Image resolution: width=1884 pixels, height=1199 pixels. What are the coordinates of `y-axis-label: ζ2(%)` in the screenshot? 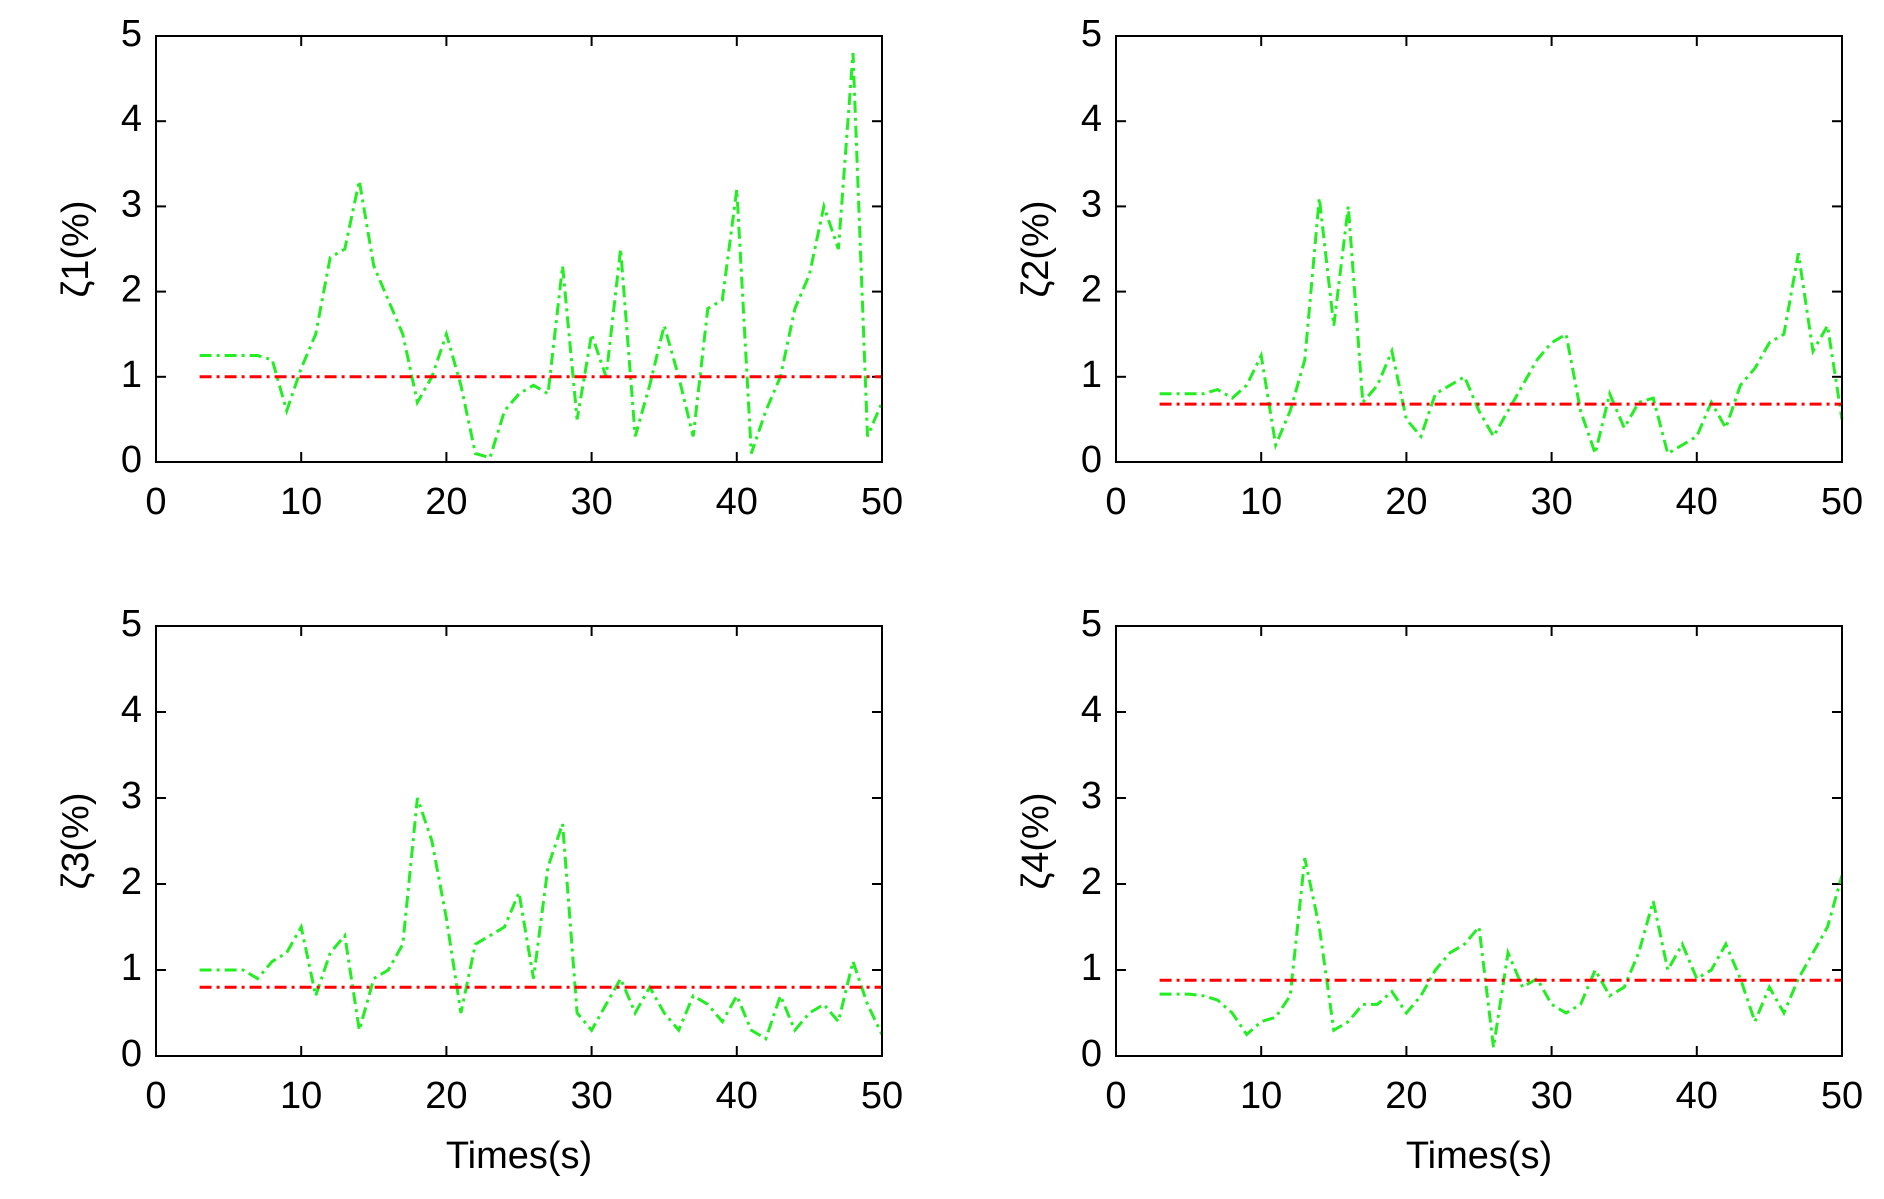 It's located at (1036, 249).